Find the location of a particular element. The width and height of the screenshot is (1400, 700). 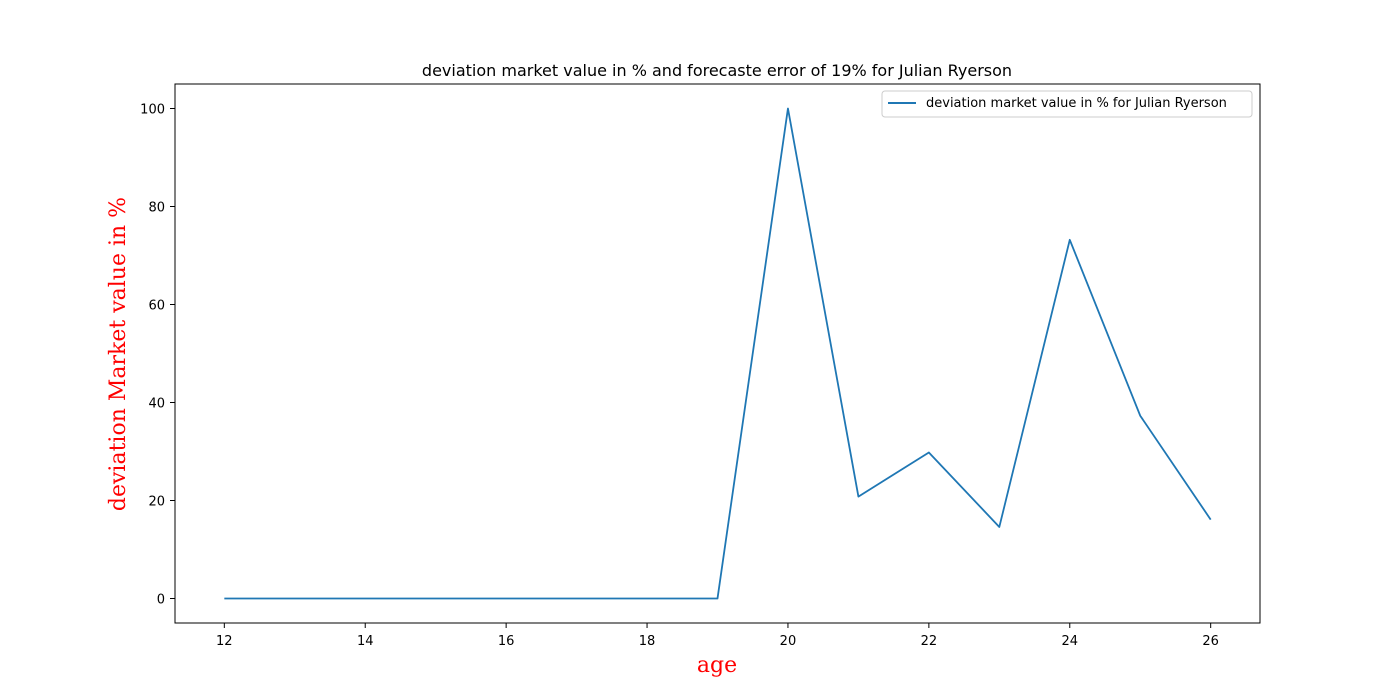

x-axis-label: age is located at coordinates (717, 665).